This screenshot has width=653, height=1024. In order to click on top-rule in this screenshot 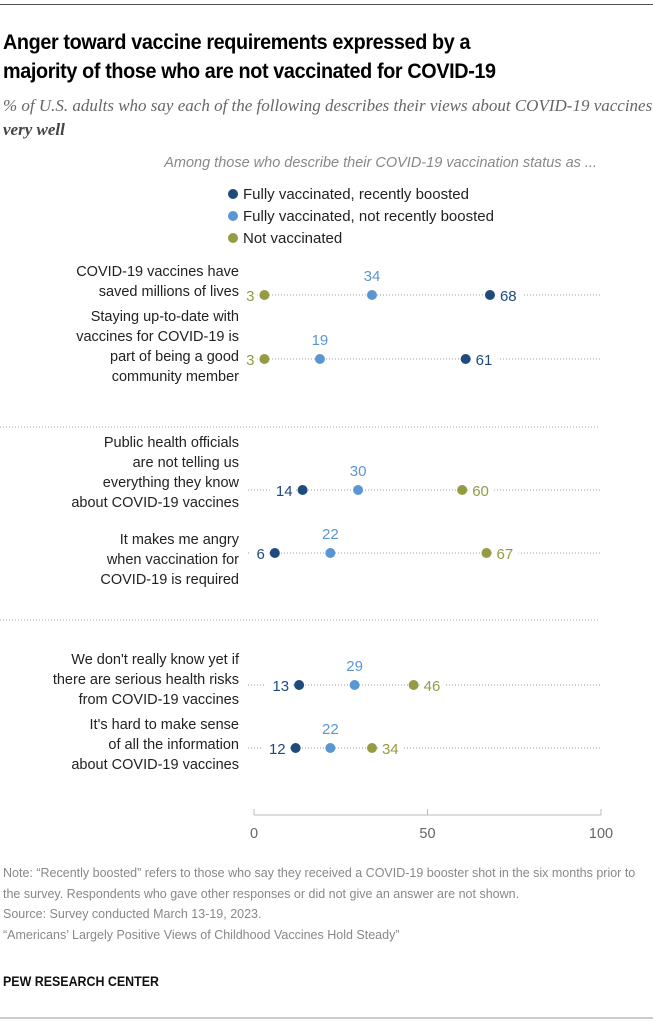, I will do `click(326, 4)`.